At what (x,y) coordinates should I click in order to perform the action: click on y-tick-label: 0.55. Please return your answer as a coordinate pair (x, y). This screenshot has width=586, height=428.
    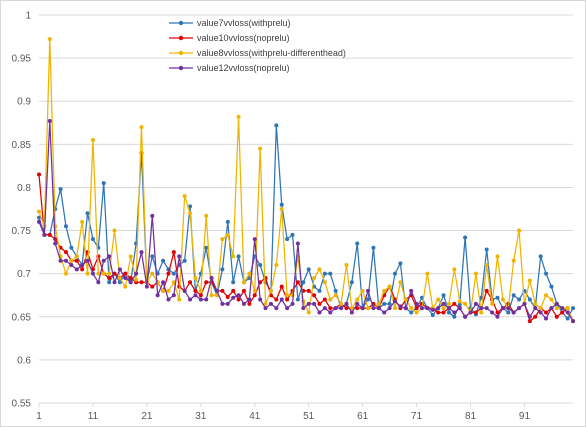
    Looking at the image, I should click on (22, 404).